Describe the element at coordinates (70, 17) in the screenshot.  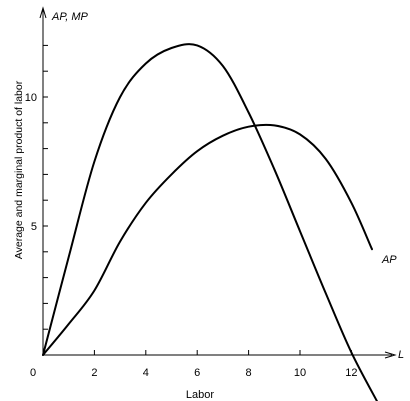
I see `y-axis-symbol: AP, MP` at that location.